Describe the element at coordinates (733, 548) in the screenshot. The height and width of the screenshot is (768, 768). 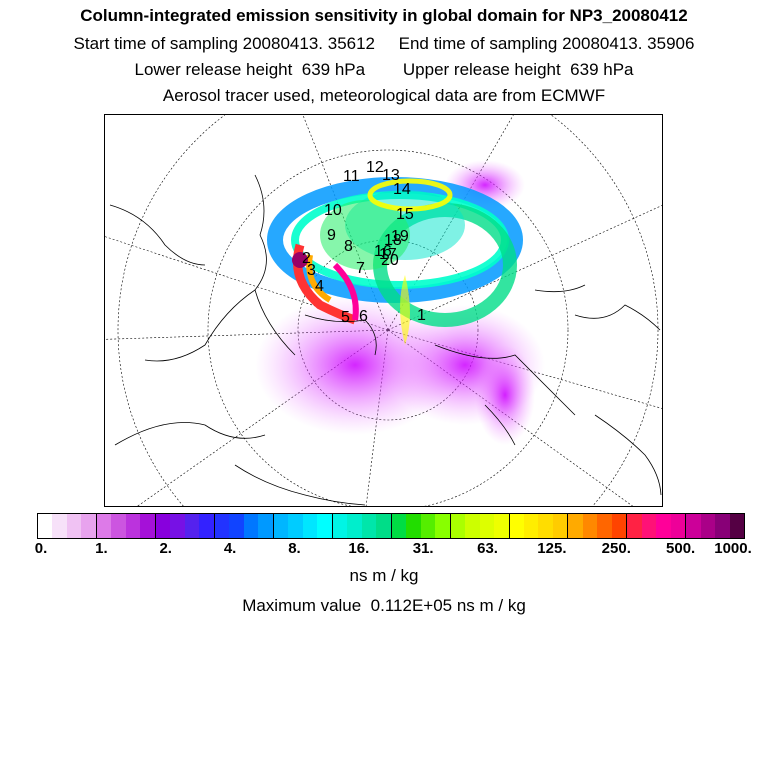
I see `colorbar-tick-label: 1000.` at that location.